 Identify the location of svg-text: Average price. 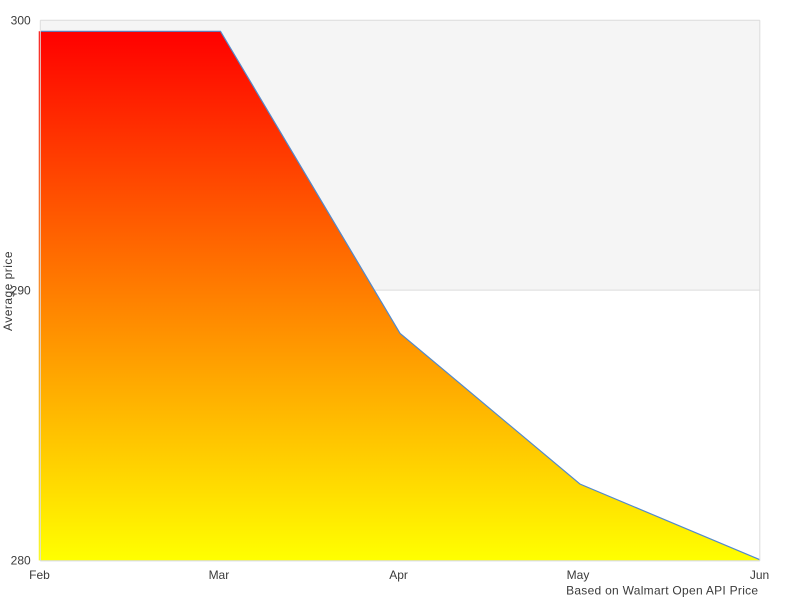
(8, 291).